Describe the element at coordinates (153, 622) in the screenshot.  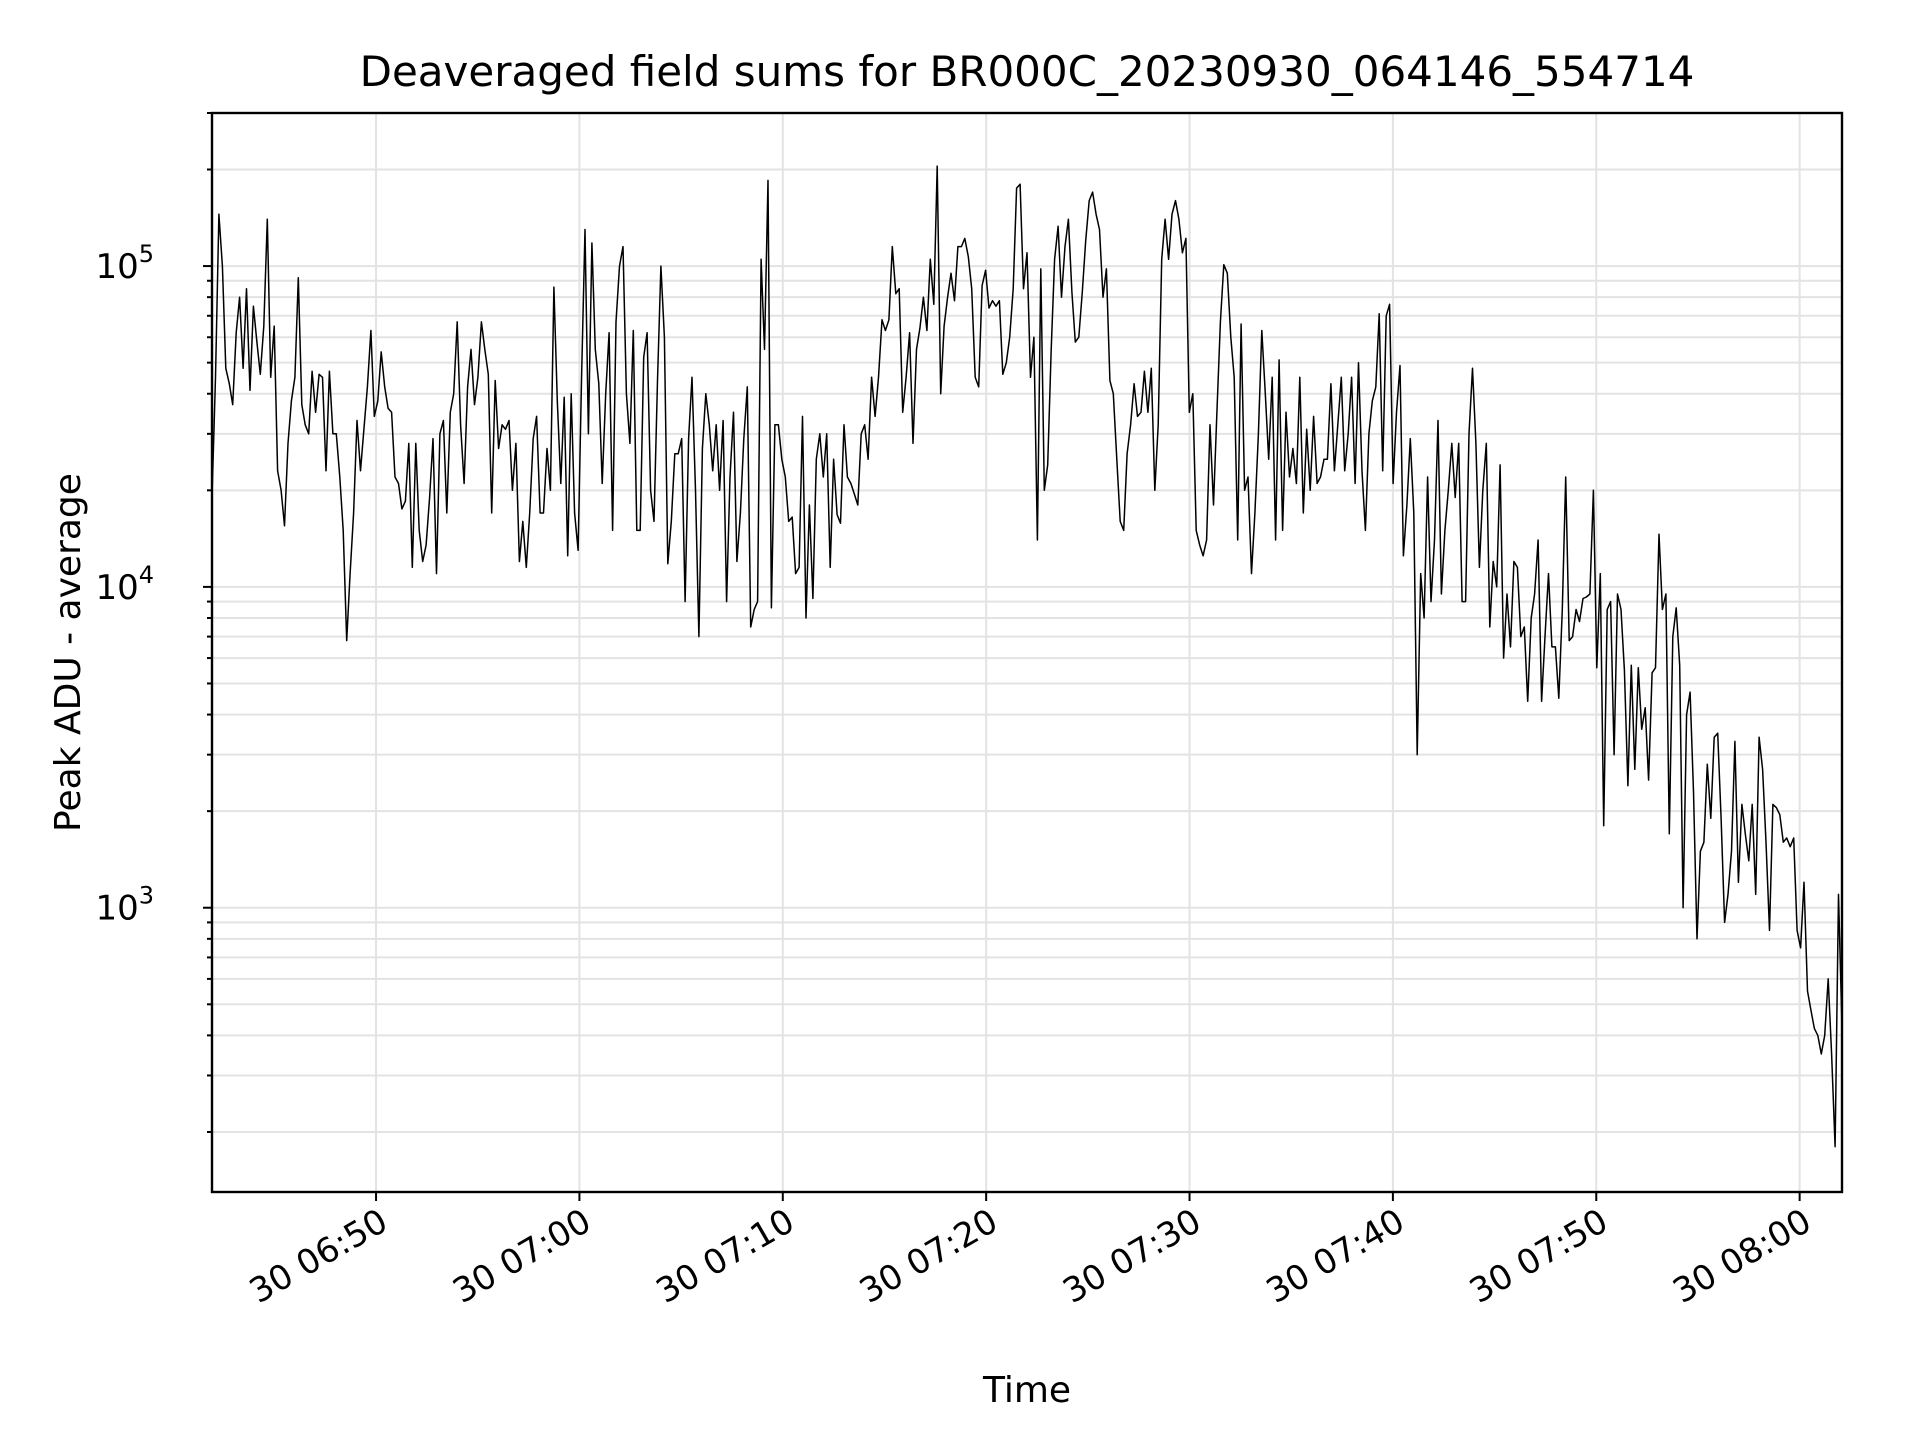
I see `y-axis: 10³ 10⁴ 10⁵` at that location.